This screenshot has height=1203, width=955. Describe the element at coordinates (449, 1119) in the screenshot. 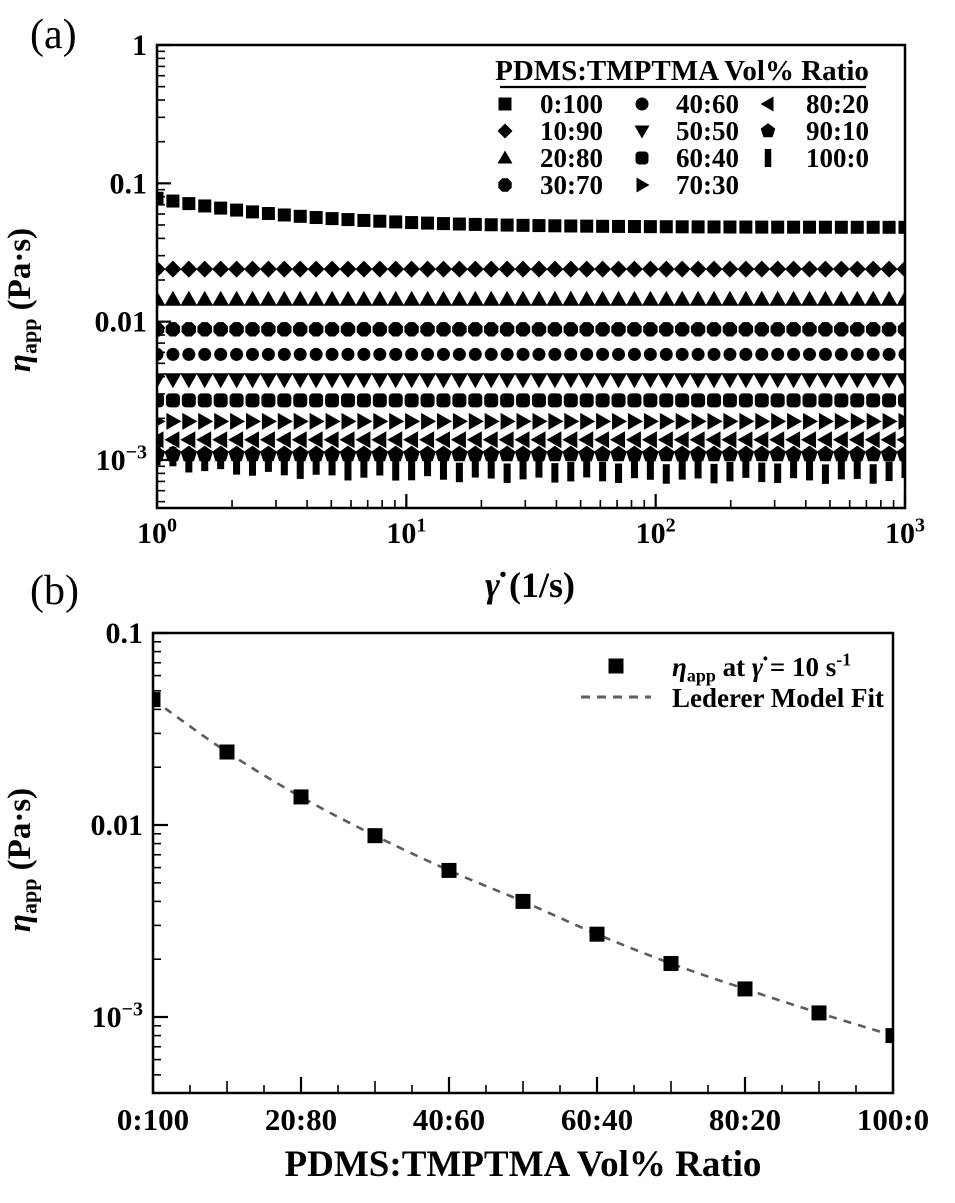

I see `panel-b-xtick-label: 40:60` at that location.